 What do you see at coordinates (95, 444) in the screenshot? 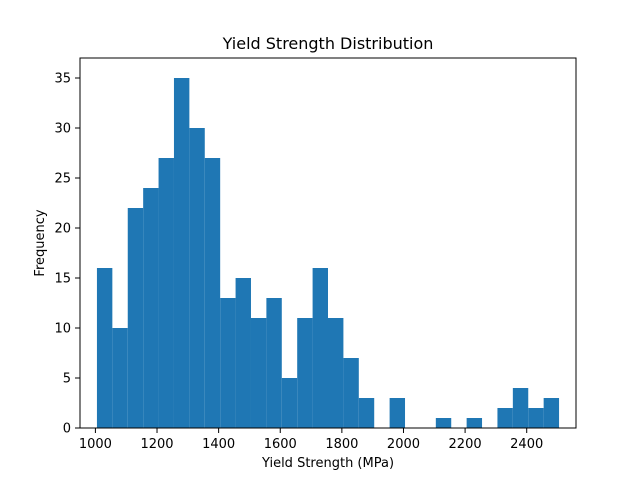
I see `x-tick-label: 1000` at bounding box center [95, 444].